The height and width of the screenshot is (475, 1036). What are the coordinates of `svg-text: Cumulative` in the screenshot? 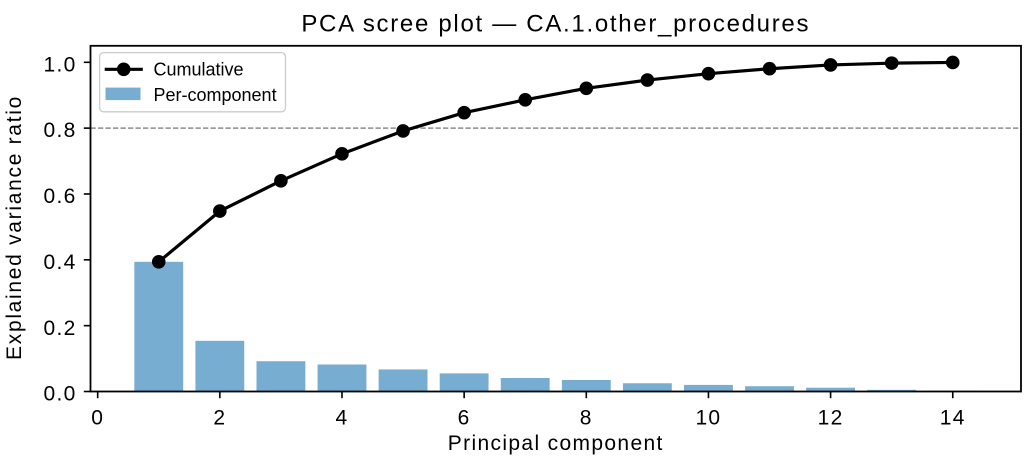 It's located at (199, 69).